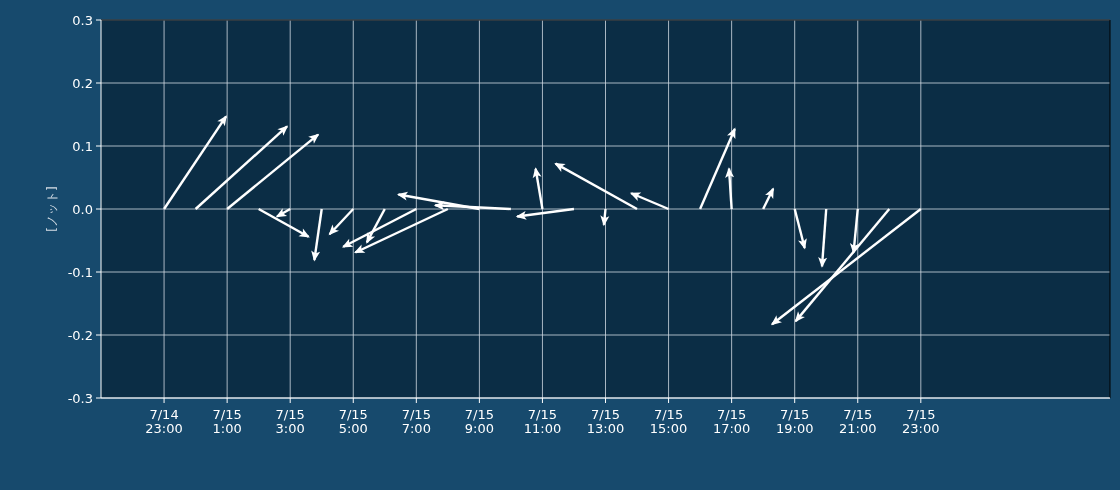  What do you see at coordinates (82, 146) in the screenshot?
I see `y-tick-label: 0.1` at bounding box center [82, 146].